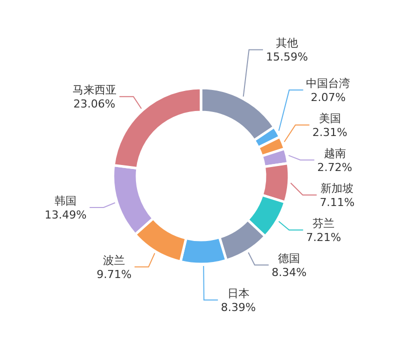  What do you see at coordinates (329, 118) in the screenshot?
I see `slice-label: 美国` at bounding box center [329, 118].